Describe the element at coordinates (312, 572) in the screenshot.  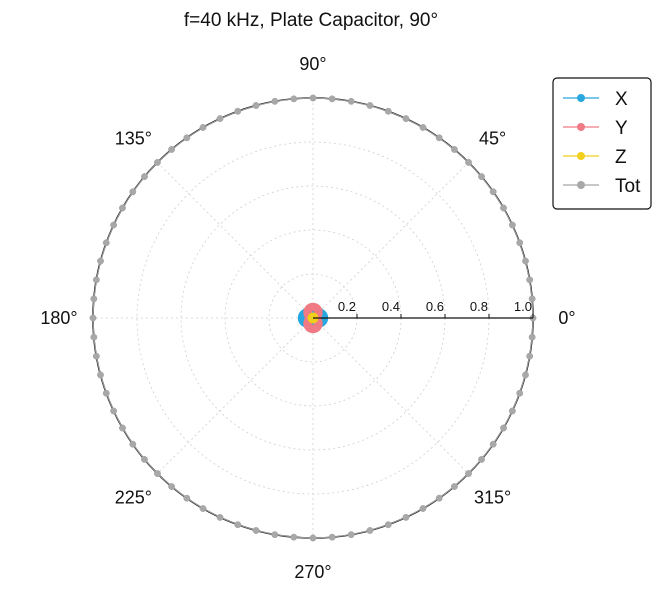
I see `angle-label: 270°` at that location.